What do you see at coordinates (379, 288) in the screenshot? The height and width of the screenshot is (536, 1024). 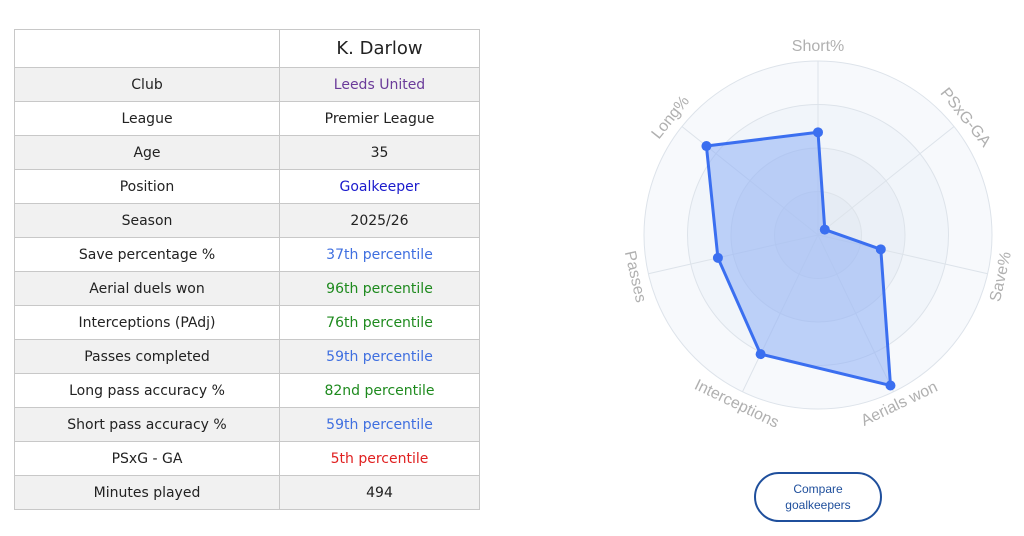 I see `row-value: 96th percentile` at bounding box center [379, 288].